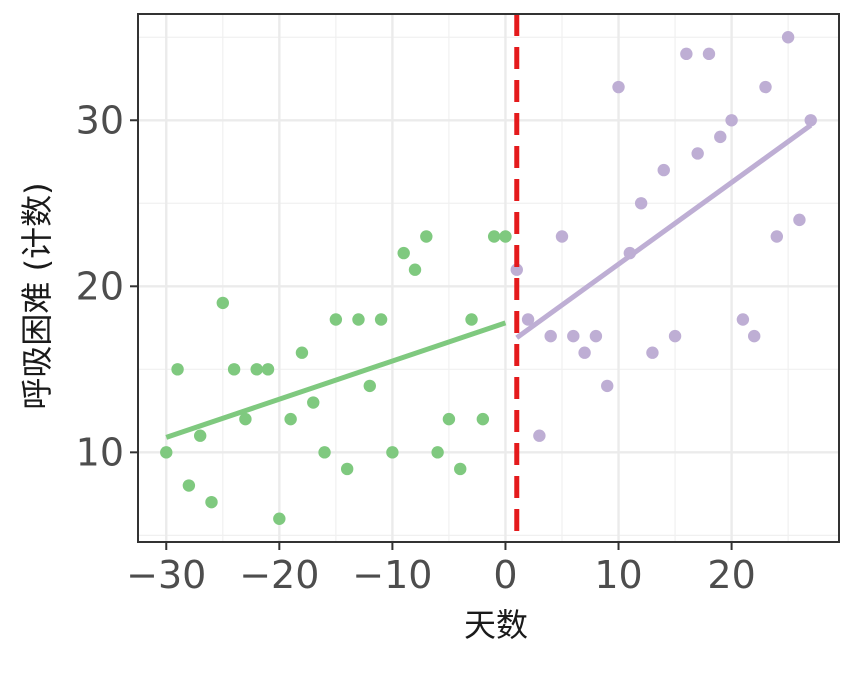 The height and width of the screenshot is (673, 853). Describe the element at coordinates (100, 286) in the screenshot. I see `y-tick-label: 20` at that location.